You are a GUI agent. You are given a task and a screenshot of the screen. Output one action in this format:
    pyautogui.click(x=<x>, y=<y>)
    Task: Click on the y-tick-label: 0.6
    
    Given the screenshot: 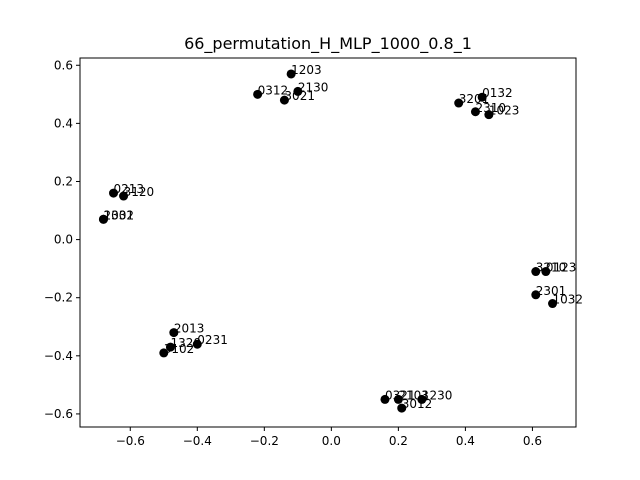 What is the action you would take?
    pyautogui.click(x=63, y=65)
    